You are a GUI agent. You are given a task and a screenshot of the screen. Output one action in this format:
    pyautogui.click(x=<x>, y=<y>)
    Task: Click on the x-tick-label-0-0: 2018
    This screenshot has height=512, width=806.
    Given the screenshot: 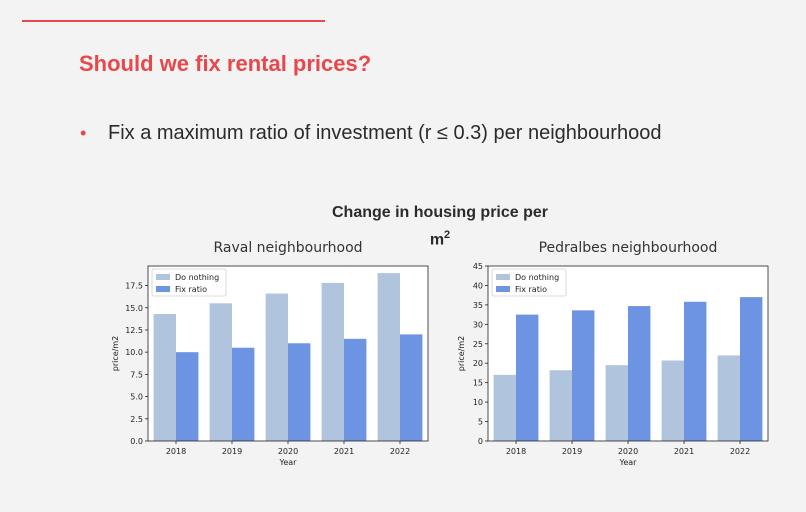 What is the action you would take?
    pyautogui.click(x=176, y=451)
    